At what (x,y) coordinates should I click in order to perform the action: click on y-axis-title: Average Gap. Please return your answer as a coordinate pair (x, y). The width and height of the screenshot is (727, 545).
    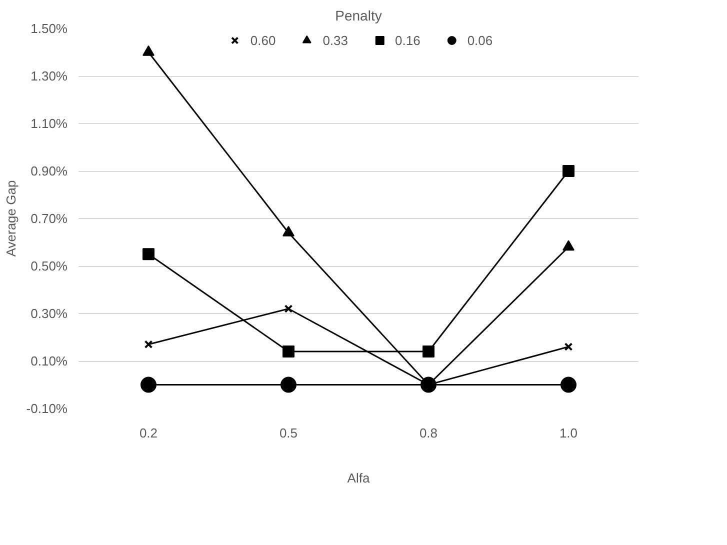
    Looking at the image, I should click on (10, 218).